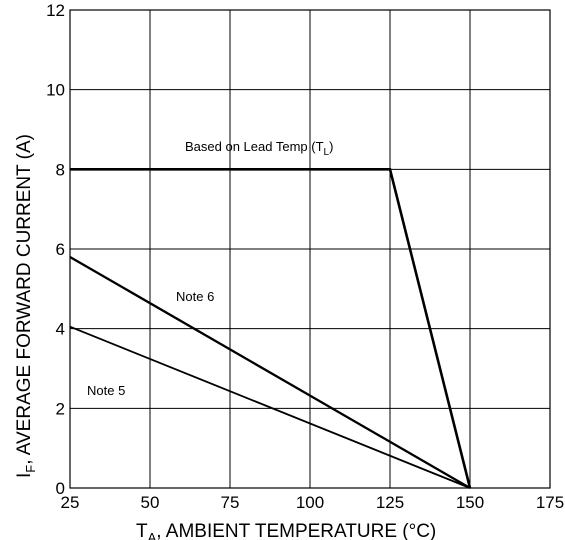 This screenshot has width=565, height=540. I want to click on x-tick-label: 75, so click(230, 502).